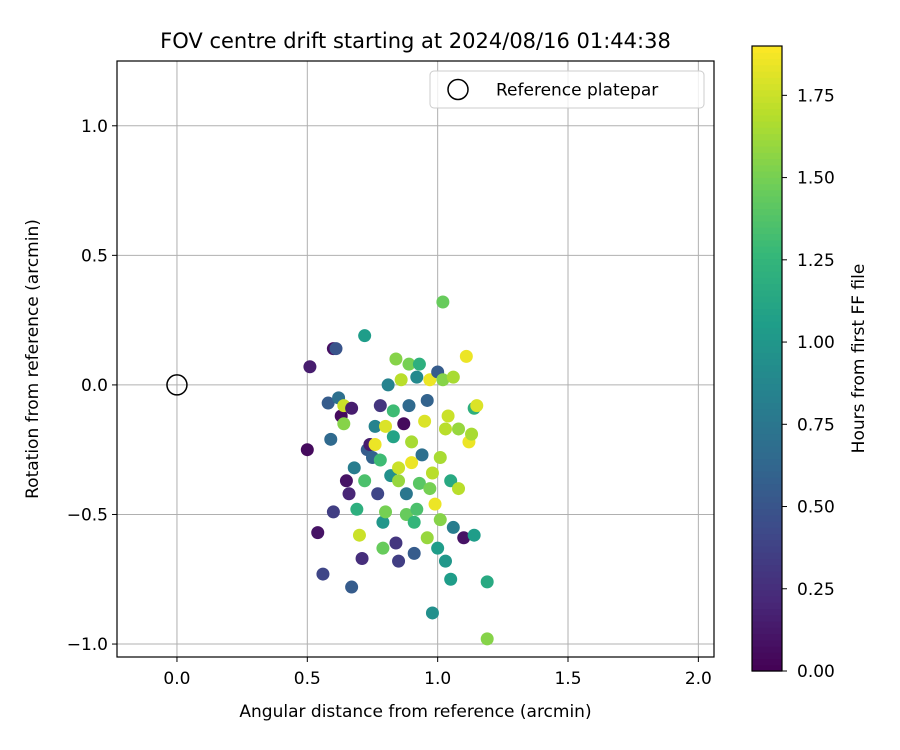 Image resolution: width=900 pixels, height=750 pixels. Describe the element at coordinates (816, 343) in the screenshot. I see `colorbar-tick-label: 1.00` at that location.